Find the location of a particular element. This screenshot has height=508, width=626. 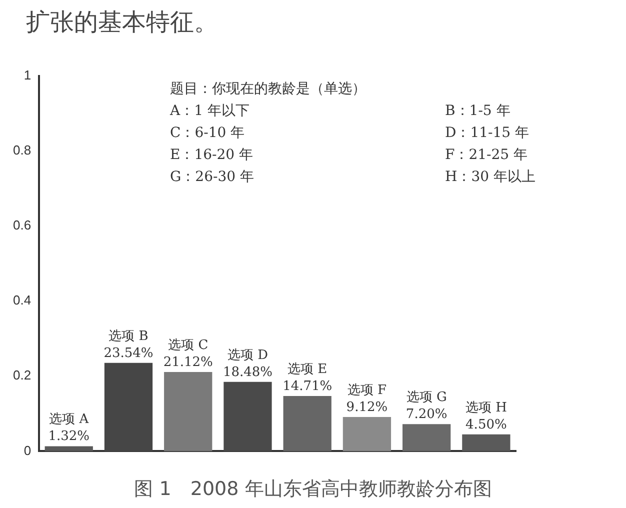

annotation: E：16-20 年 is located at coordinates (212, 155).